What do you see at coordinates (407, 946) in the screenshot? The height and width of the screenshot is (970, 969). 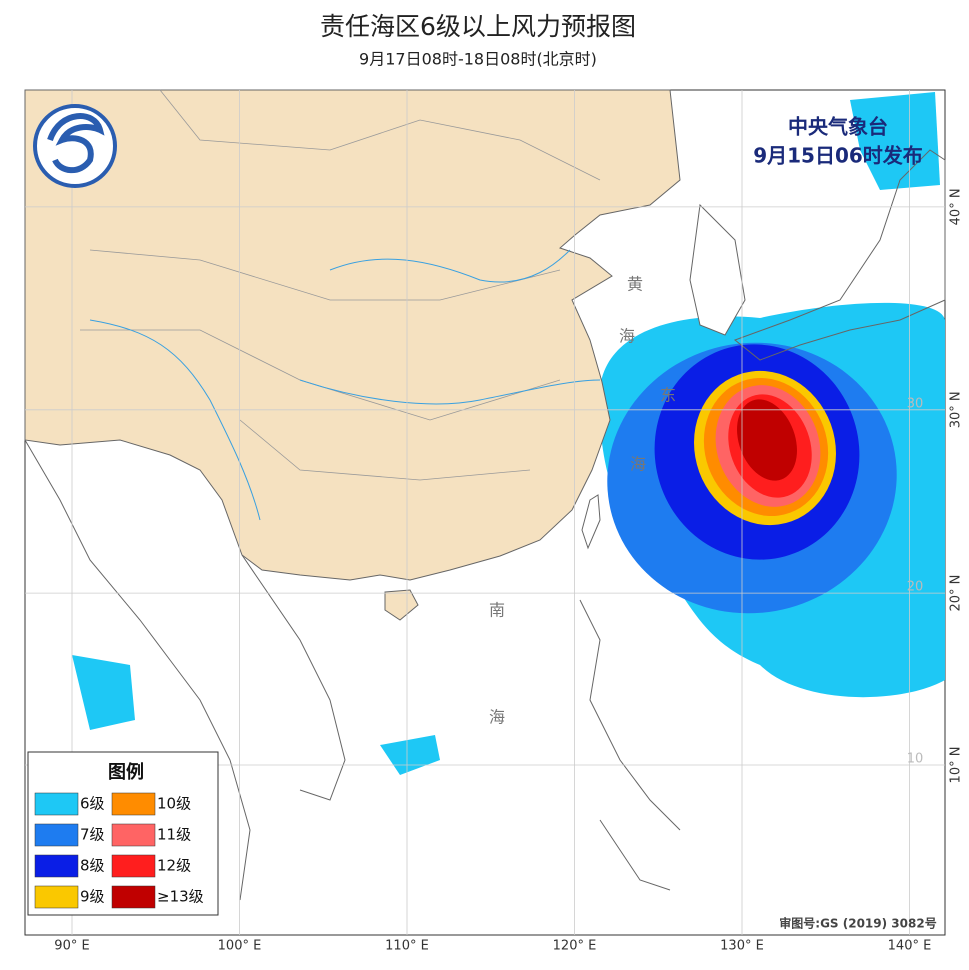 I see `lon-tick-label: 110° E` at bounding box center [407, 946].